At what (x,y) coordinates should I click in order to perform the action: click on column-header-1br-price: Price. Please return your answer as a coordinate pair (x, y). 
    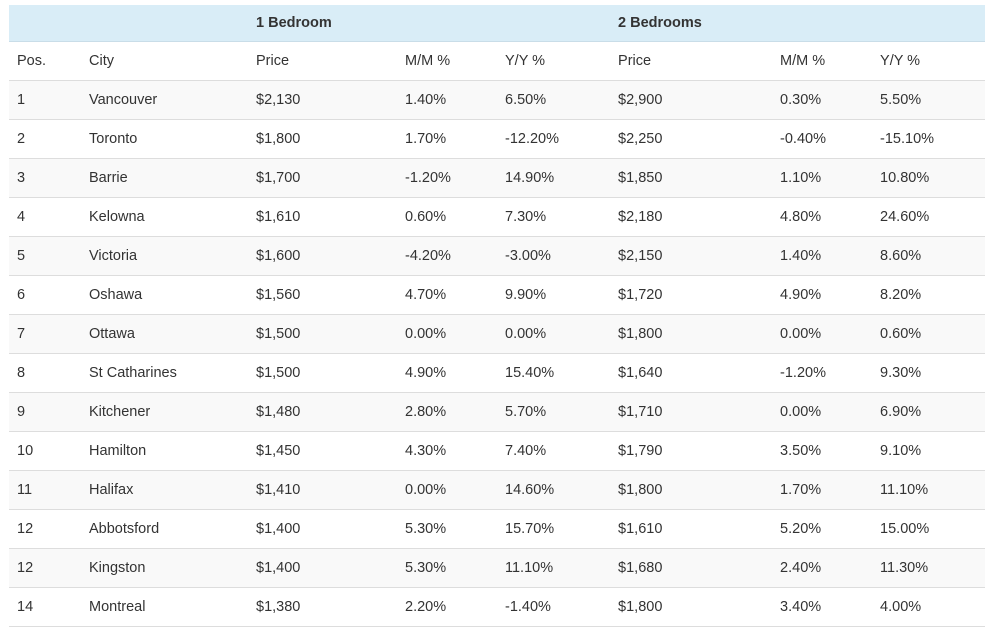
    Looking at the image, I should click on (322, 61).